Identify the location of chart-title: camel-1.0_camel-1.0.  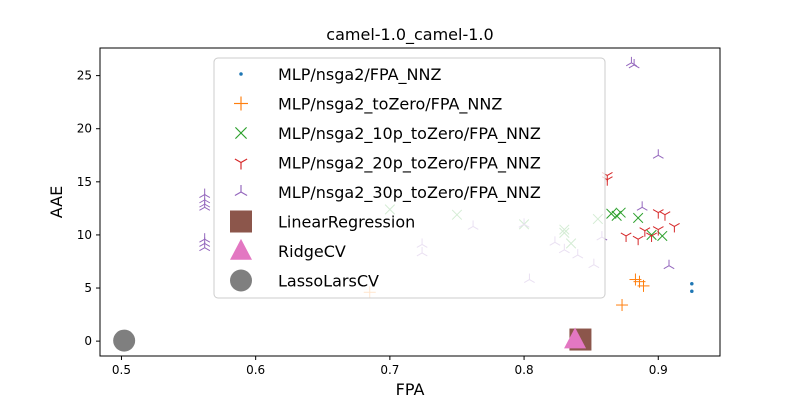
(409, 35).